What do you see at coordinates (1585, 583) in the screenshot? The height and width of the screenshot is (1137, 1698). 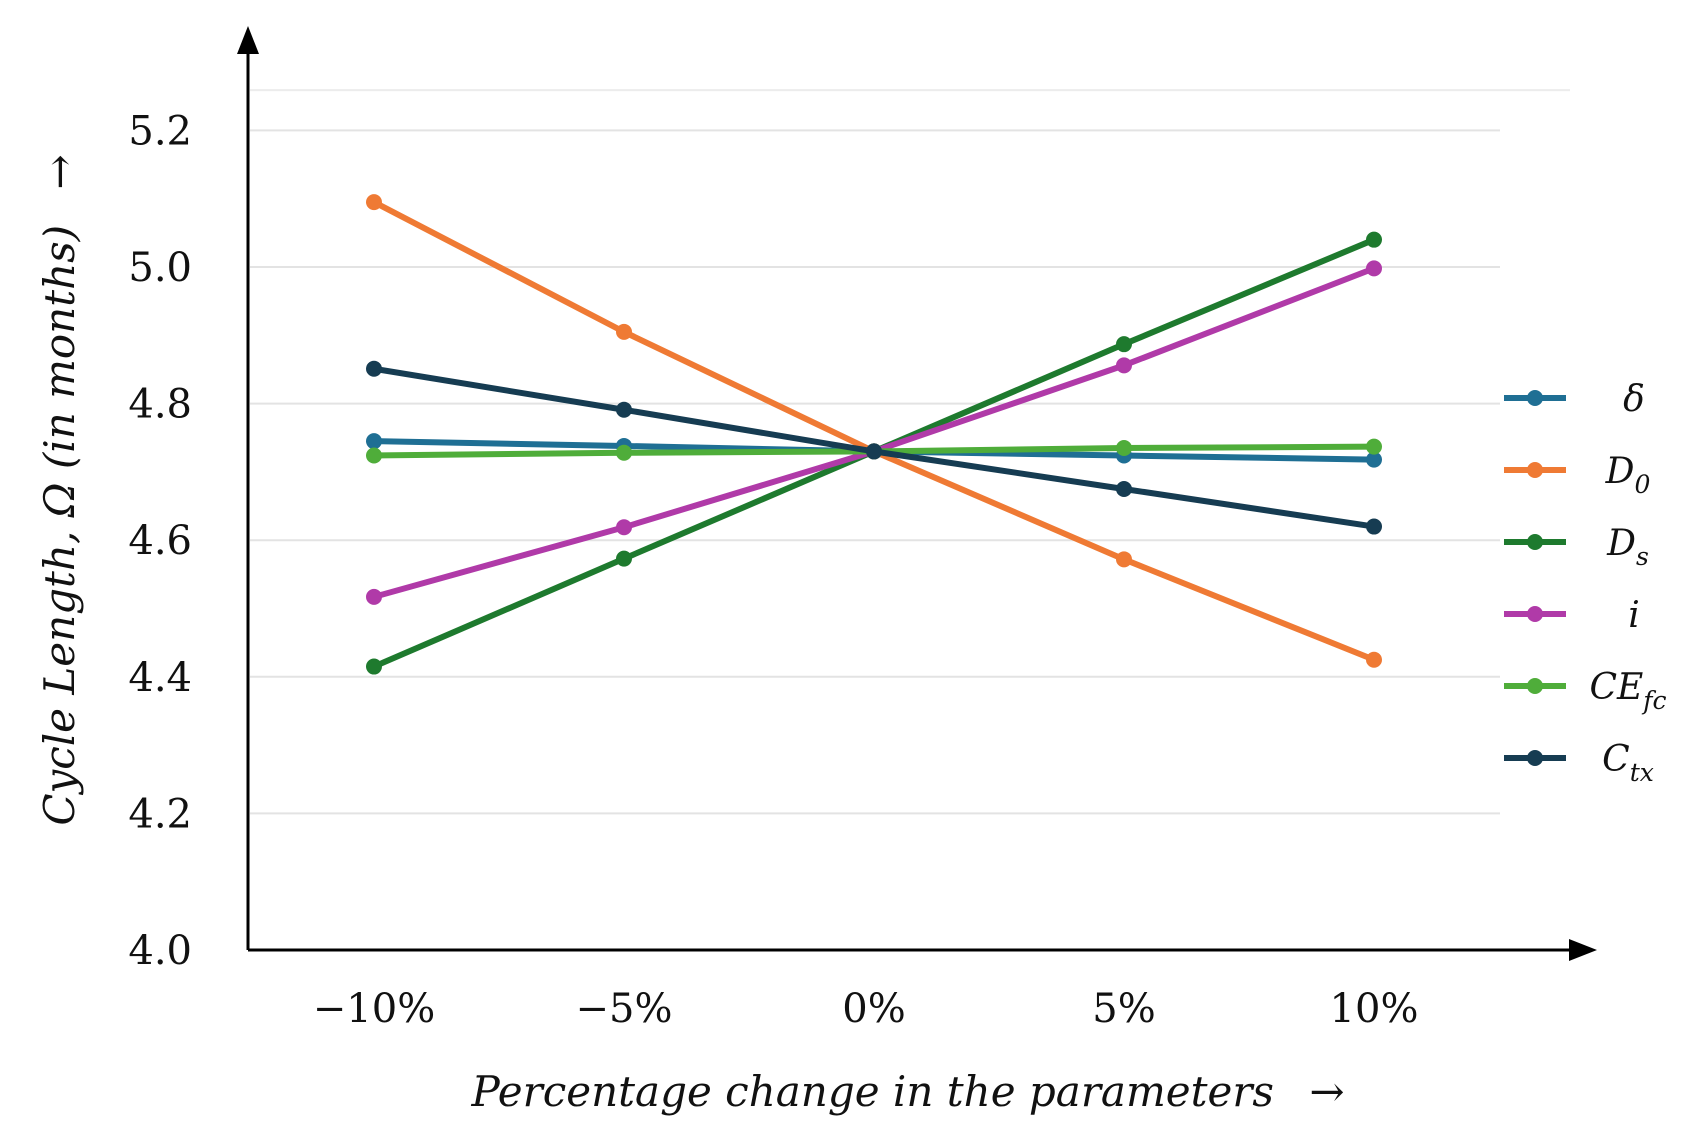 I see `legend: δ D0 Ds i CEfc Ctx` at bounding box center [1585, 583].